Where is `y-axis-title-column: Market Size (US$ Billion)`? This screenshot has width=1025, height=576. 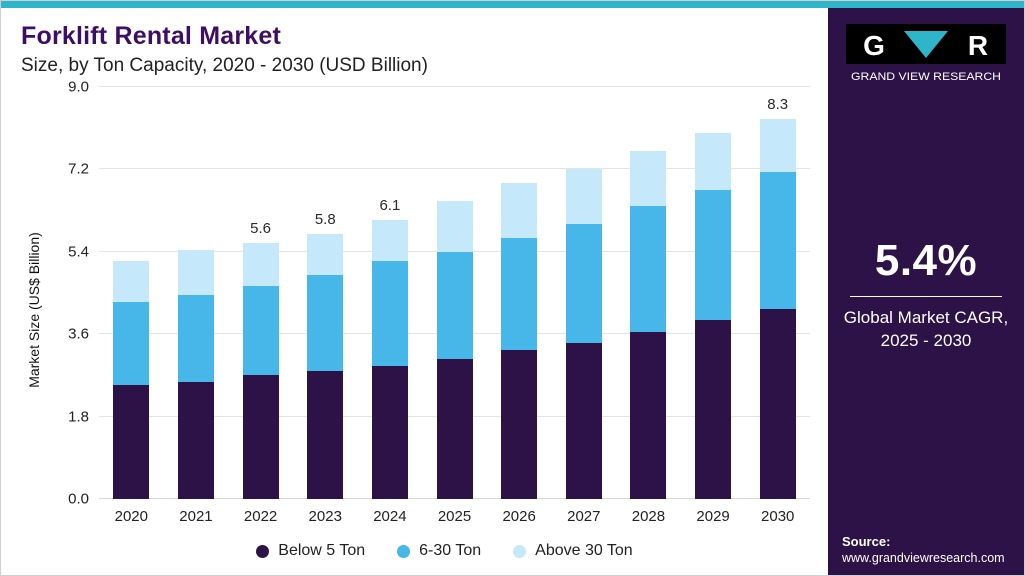 y-axis-title-column: Market Size (US$ Billion) is located at coordinates (34, 310).